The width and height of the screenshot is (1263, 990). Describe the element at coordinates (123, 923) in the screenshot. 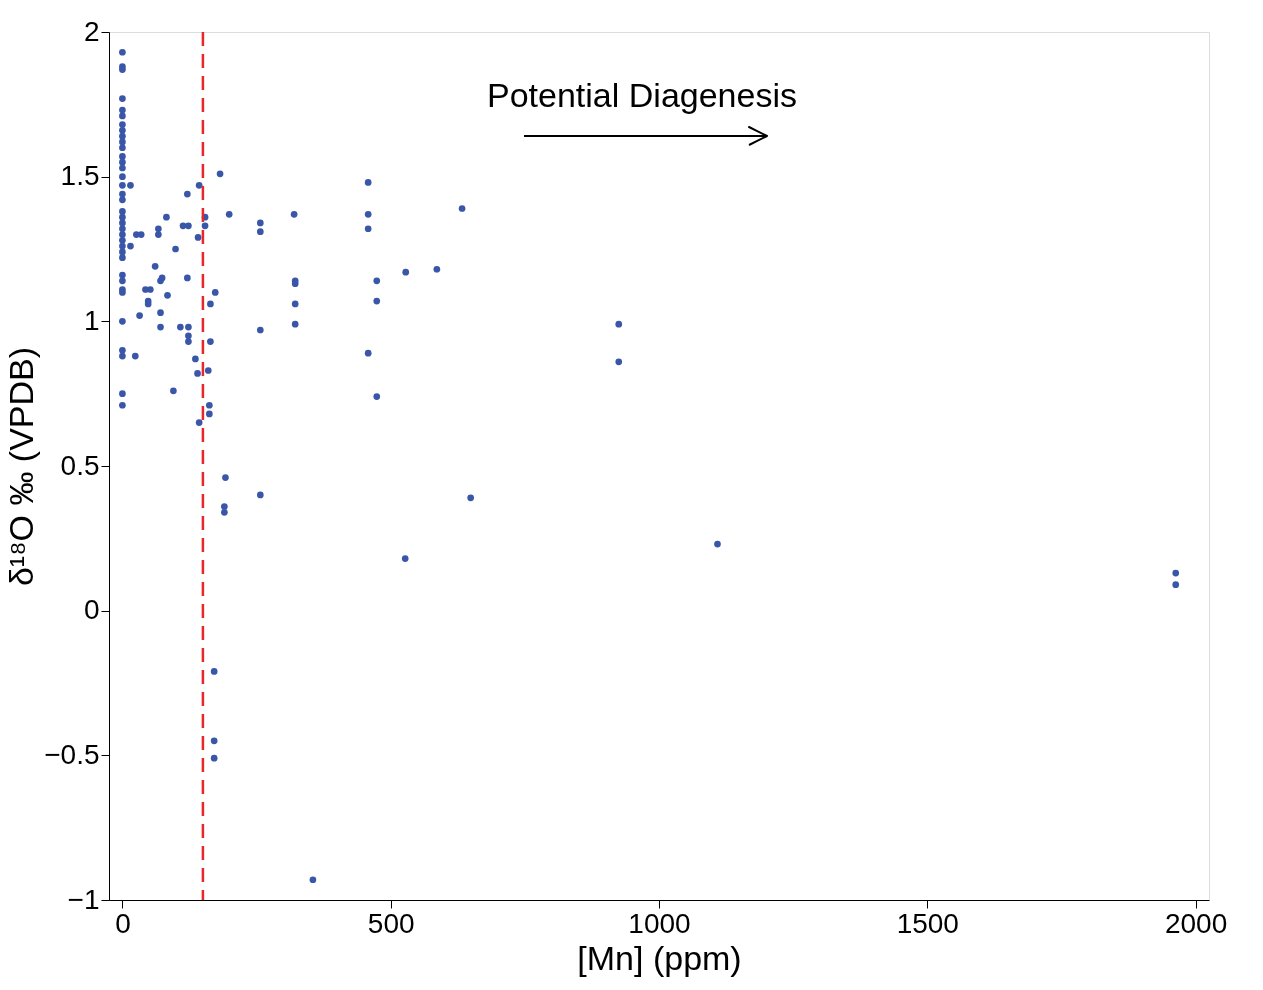

I see `x-tick-label: 0` at that location.